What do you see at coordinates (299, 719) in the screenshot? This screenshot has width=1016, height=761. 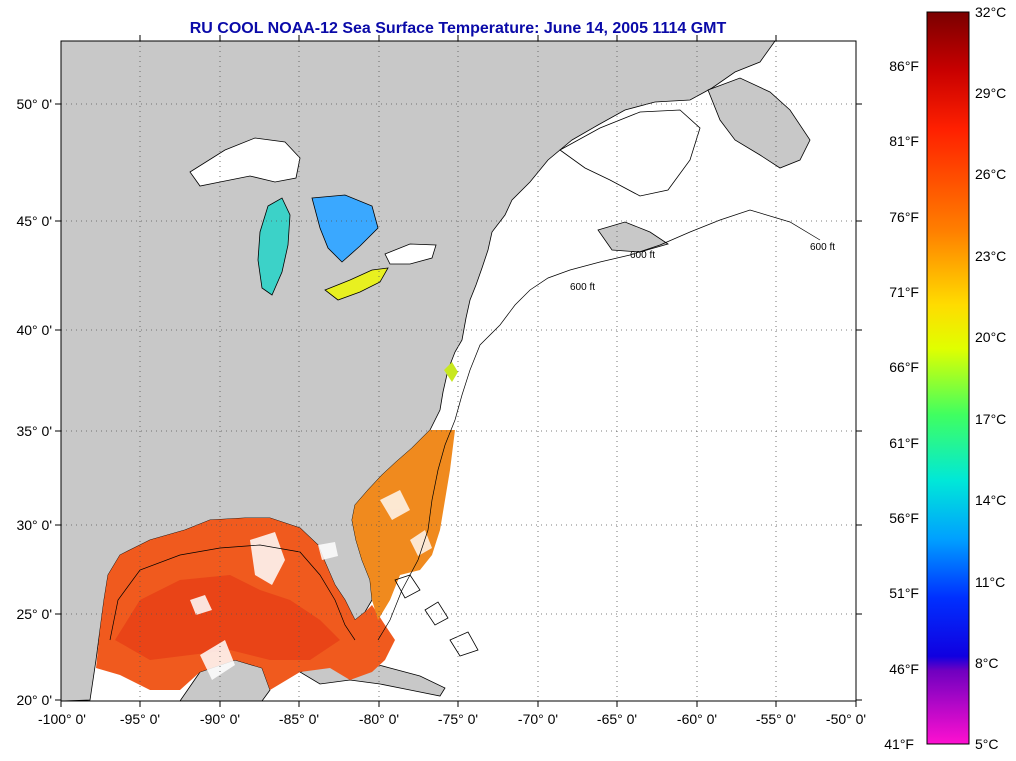 I see `lon-label: -85° 0'` at bounding box center [299, 719].